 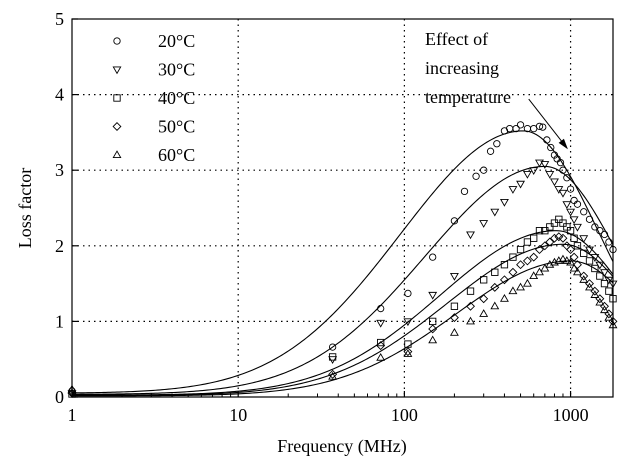 I want to click on y-tick-label: 4, so click(x=59, y=95).